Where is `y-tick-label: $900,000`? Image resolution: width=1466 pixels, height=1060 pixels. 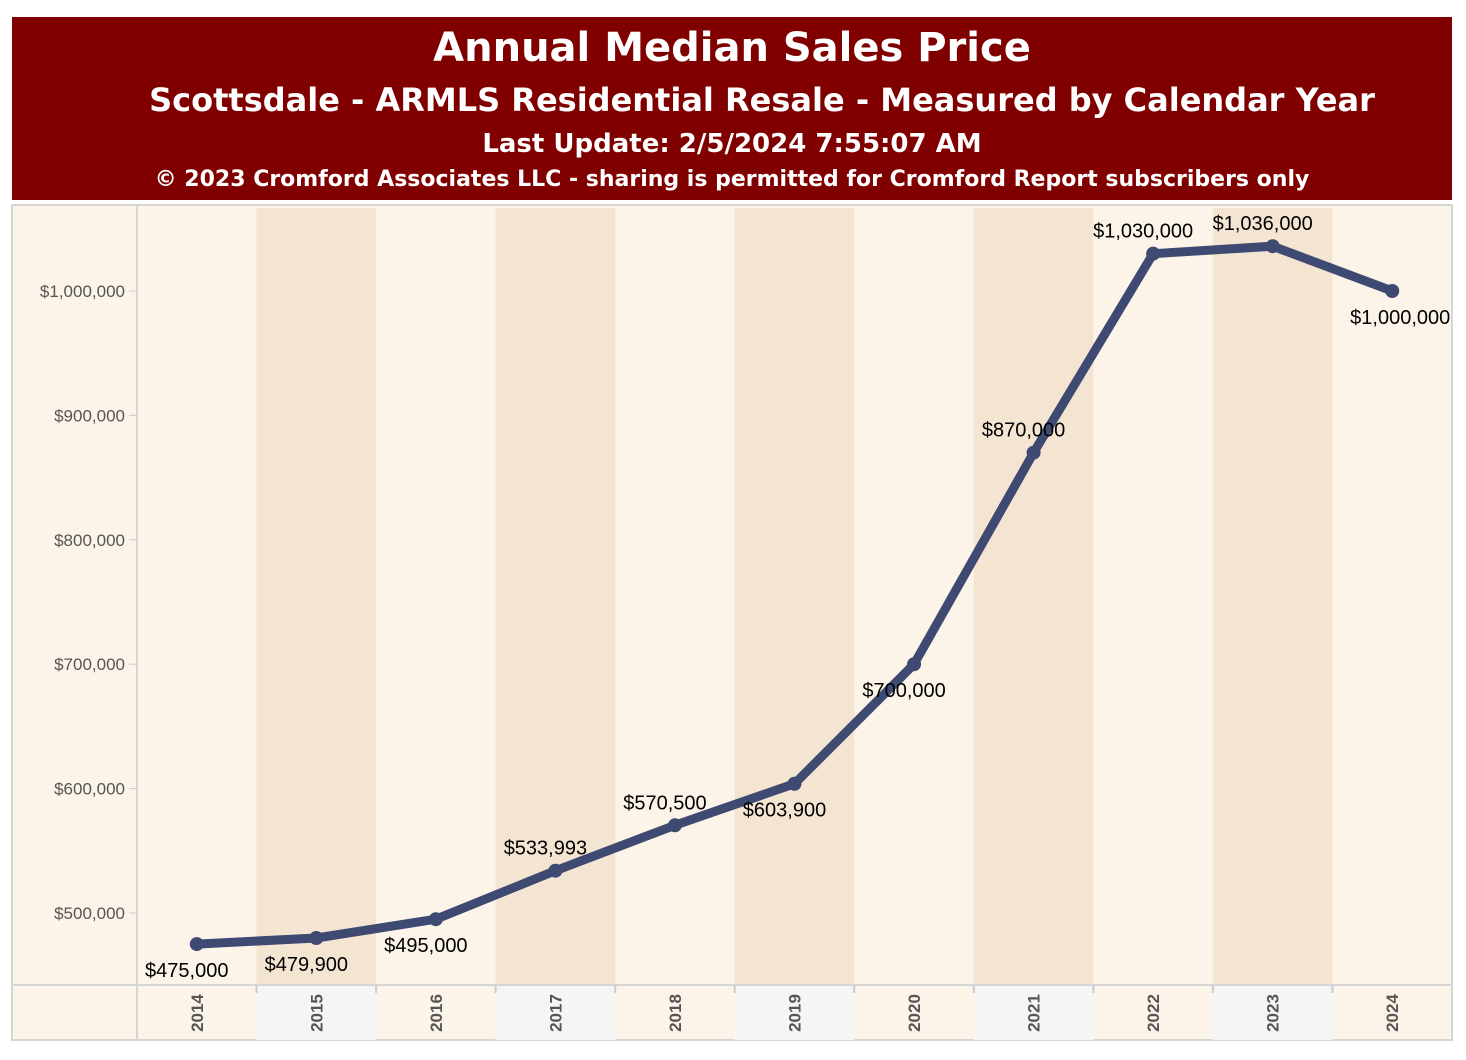
y-tick-label: $900,000 is located at coordinates (89, 415).